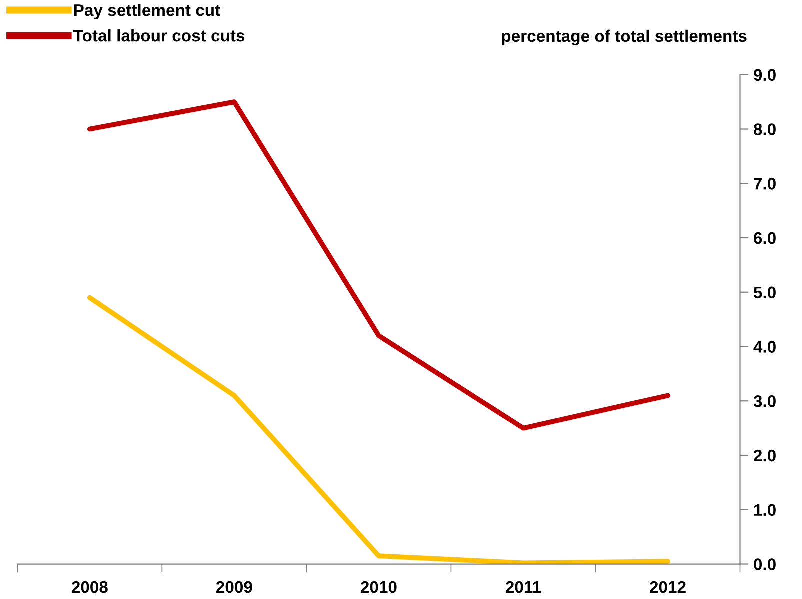 The height and width of the screenshot is (599, 802). What do you see at coordinates (147, 12) in the screenshot?
I see `legend-label: Pay settlement cut` at bounding box center [147, 12].